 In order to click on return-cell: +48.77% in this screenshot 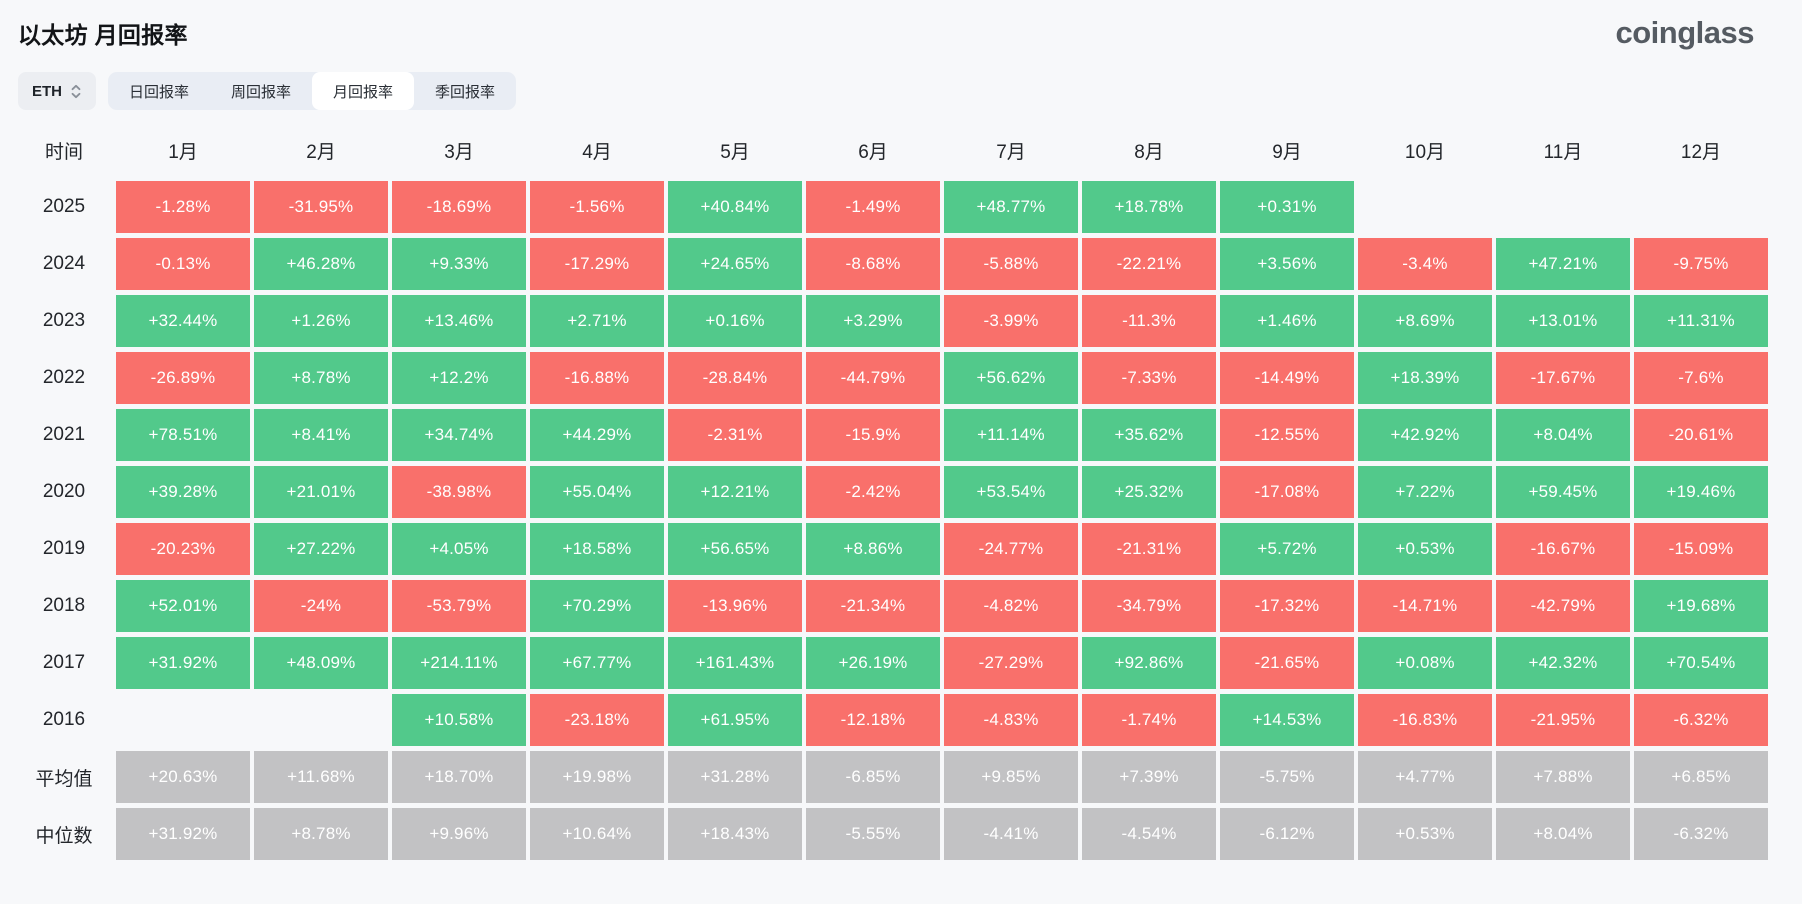, I will do `click(1011, 207)`.